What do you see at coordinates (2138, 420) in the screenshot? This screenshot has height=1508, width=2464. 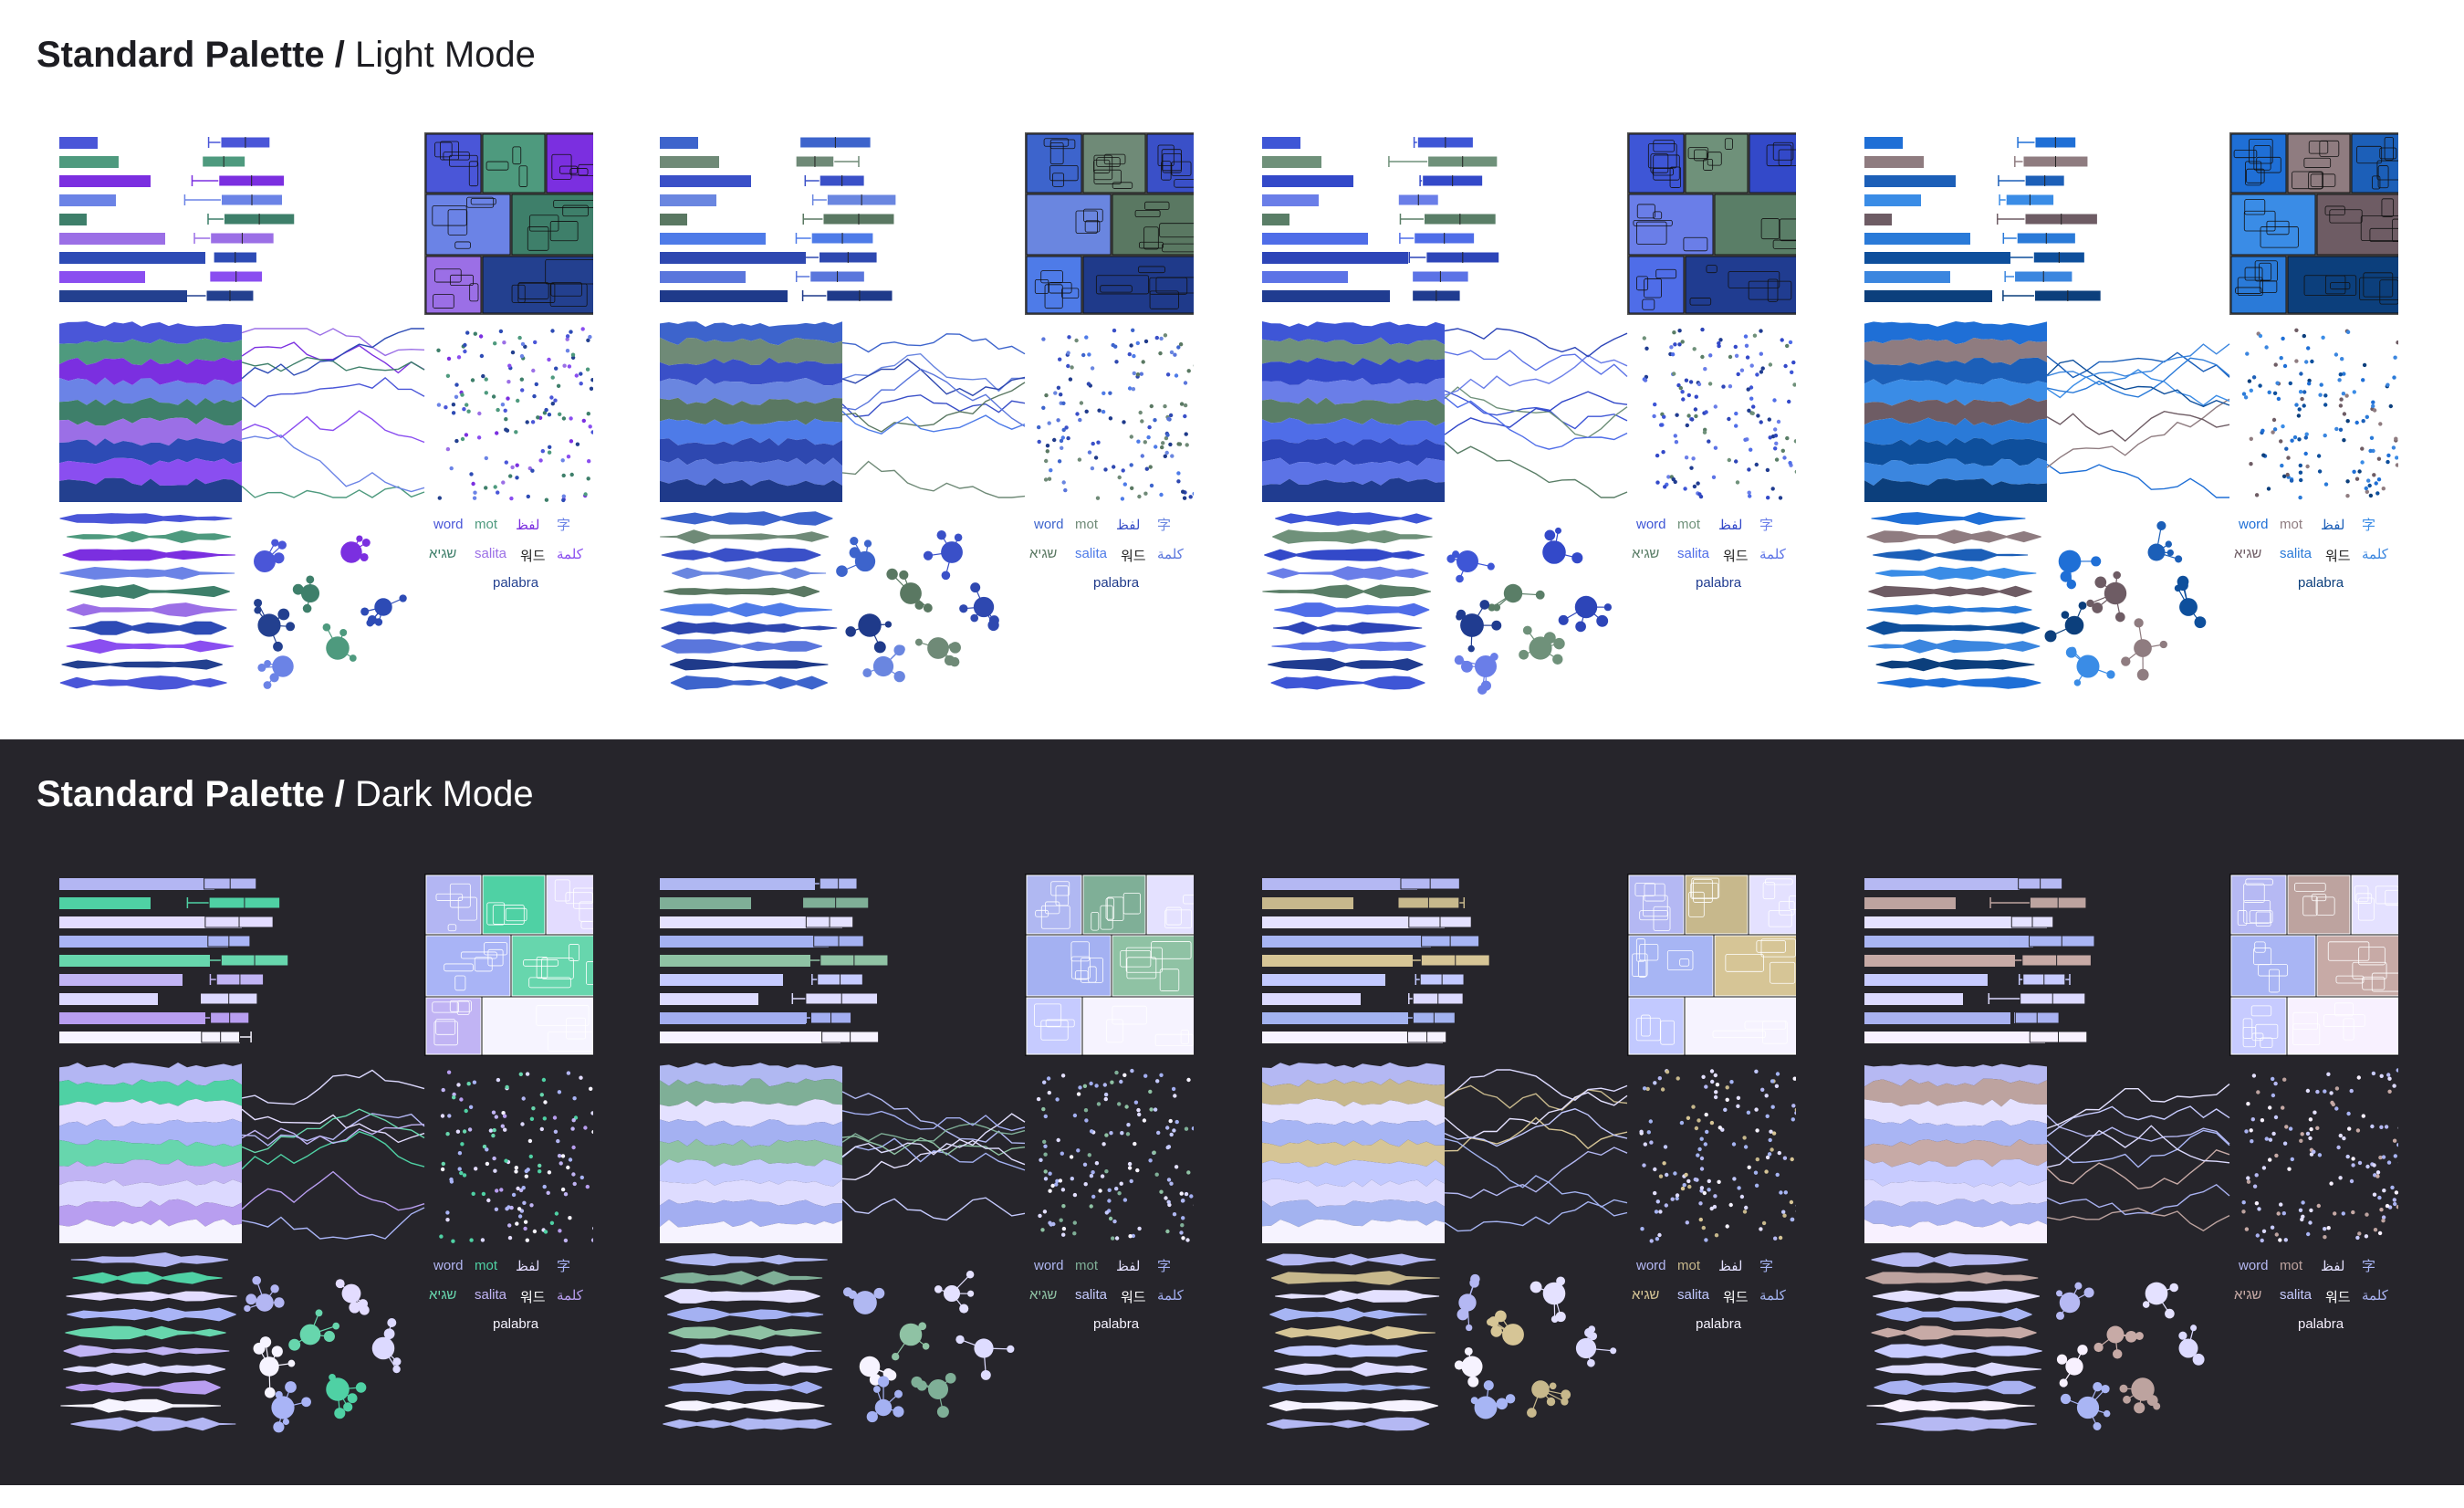 I see `line-chart` at bounding box center [2138, 420].